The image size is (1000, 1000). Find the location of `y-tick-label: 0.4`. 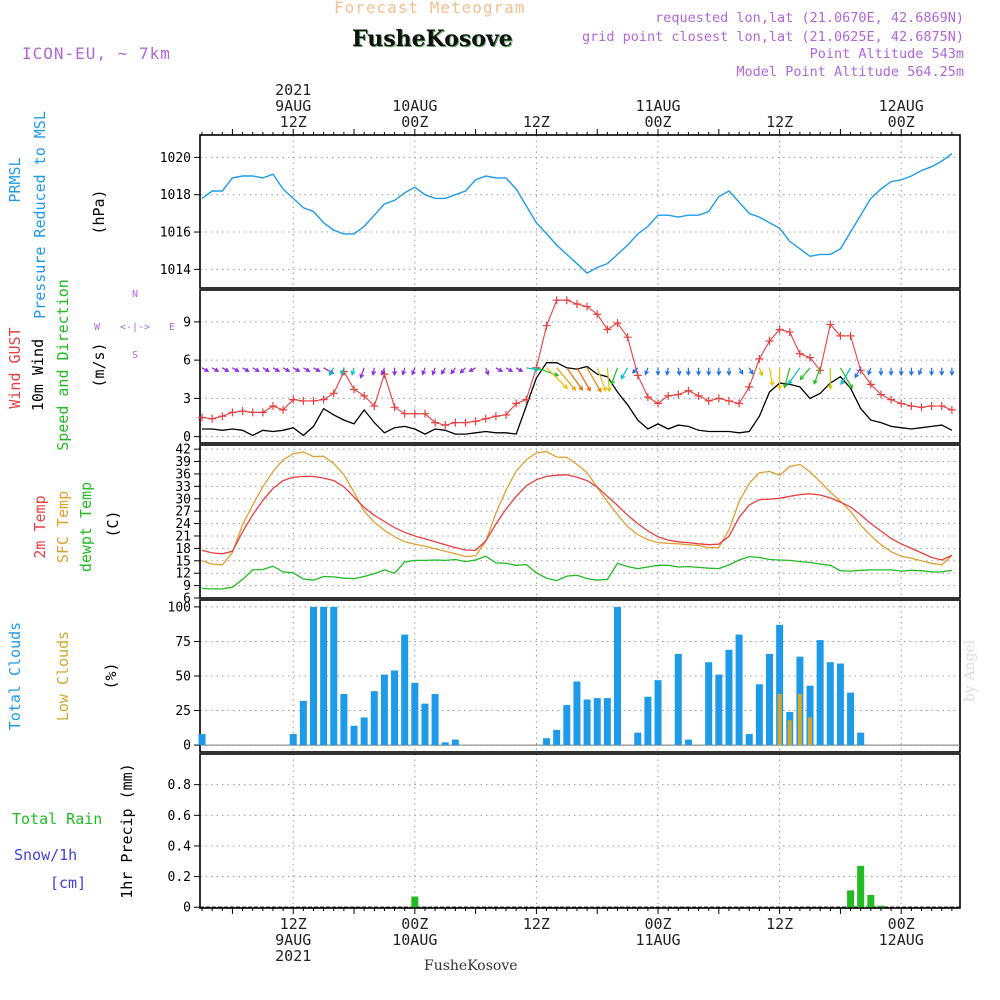

y-tick-label: 0.4 is located at coordinates (180, 846).